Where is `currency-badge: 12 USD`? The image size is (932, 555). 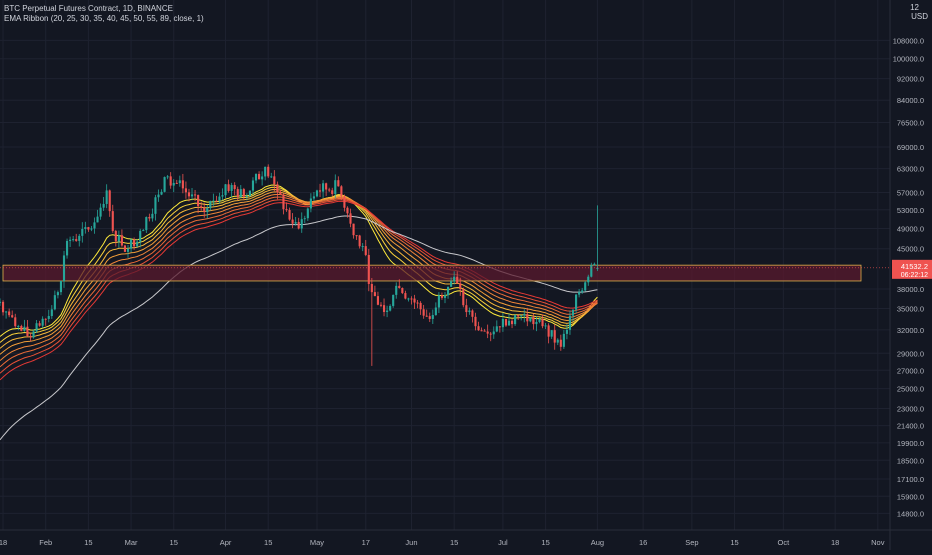
currency-badge: 12 USD is located at coordinates (919, 12).